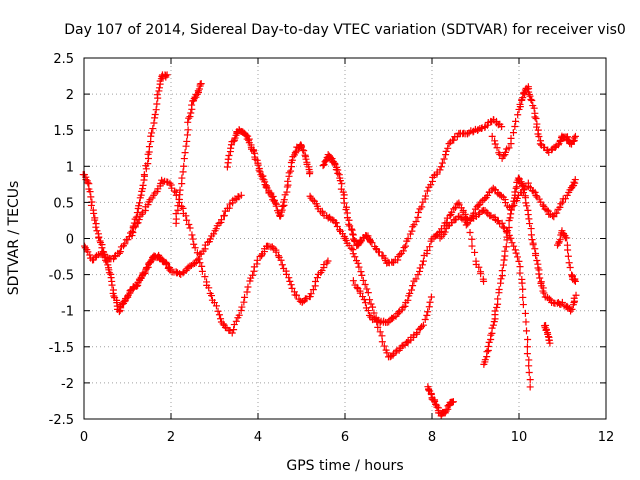 The width and height of the screenshot is (640, 480). Describe the element at coordinates (347, 437) in the screenshot. I see `x-tick-labels: 0 2 4 6 8 10 12` at that location.